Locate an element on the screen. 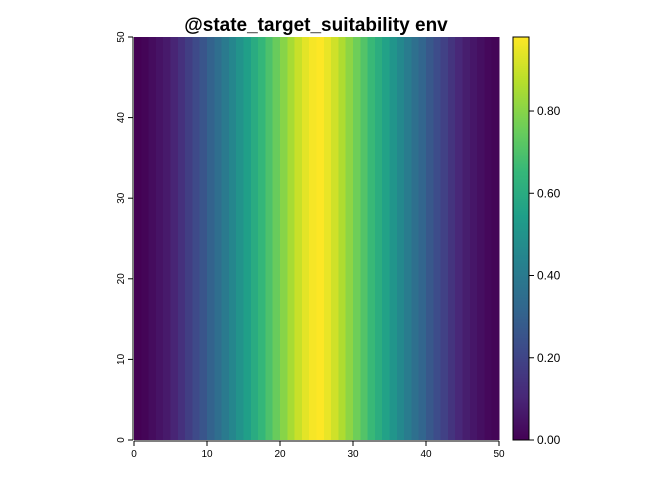 This screenshot has width=672, height=480. colorbar-tick-label: 0.00 is located at coordinates (549, 440).